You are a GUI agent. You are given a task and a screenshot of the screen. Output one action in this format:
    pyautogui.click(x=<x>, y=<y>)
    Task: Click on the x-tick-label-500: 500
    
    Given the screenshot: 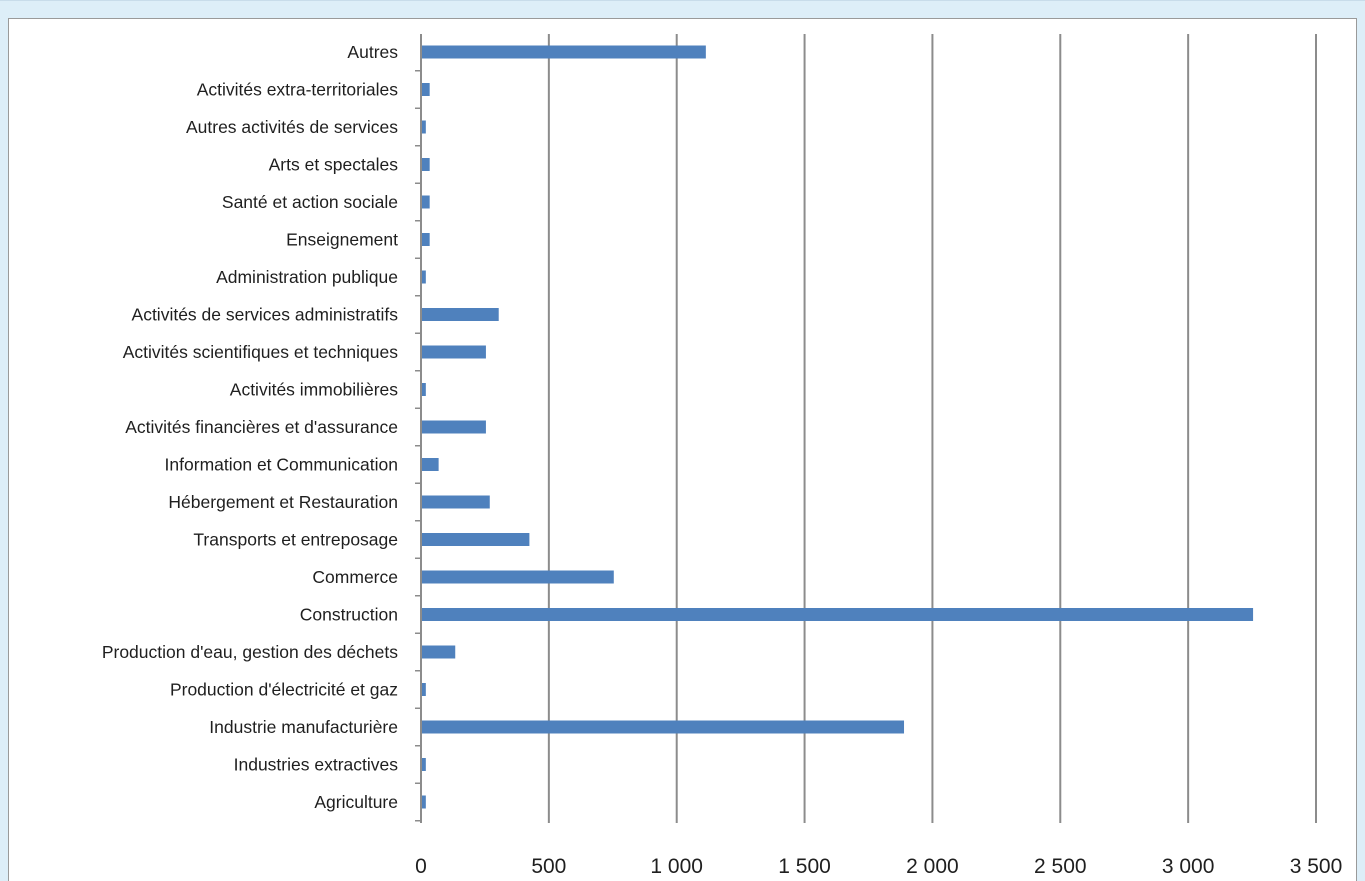 What is the action you would take?
    pyautogui.click(x=548, y=866)
    